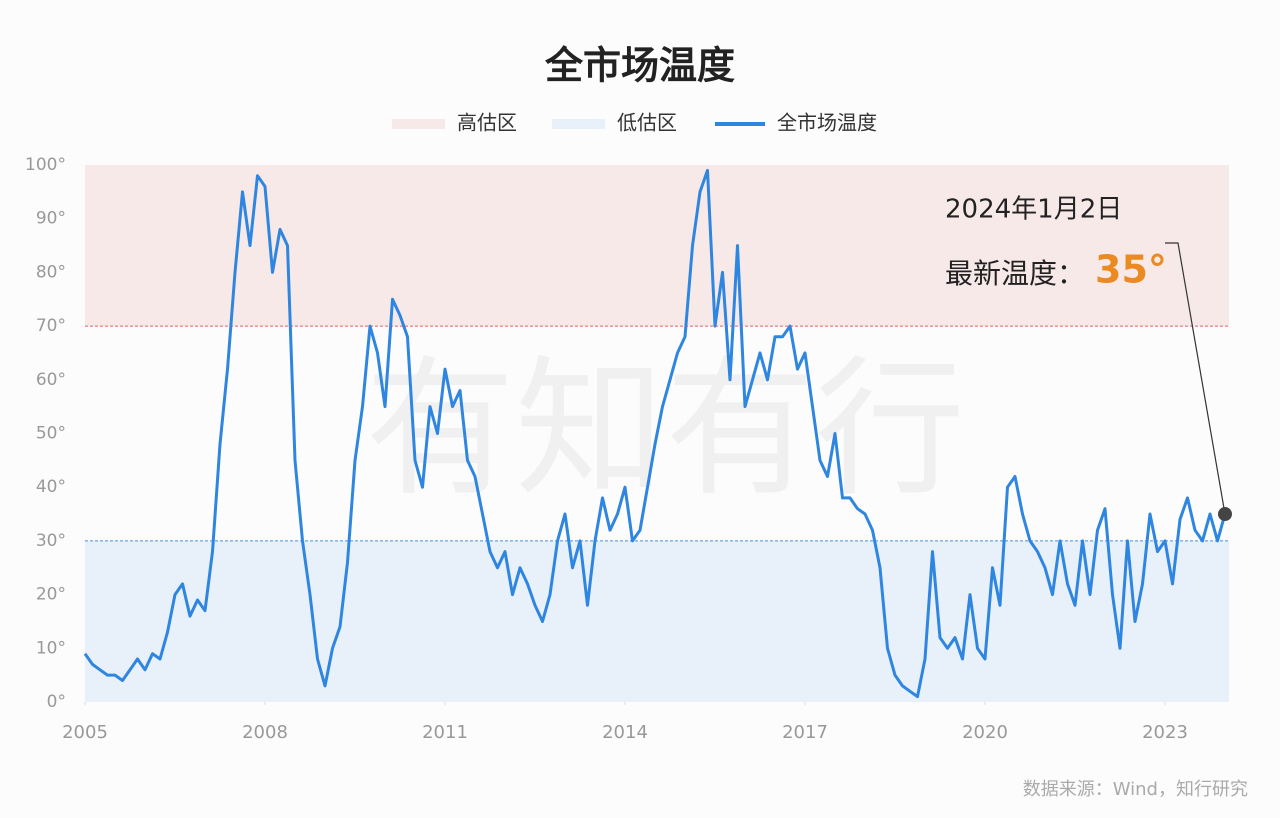 This screenshot has width=1280, height=818. What do you see at coordinates (51, 326) in the screenshot?
I see `y-tick-label: 70°` at bounding box center [51, 326].